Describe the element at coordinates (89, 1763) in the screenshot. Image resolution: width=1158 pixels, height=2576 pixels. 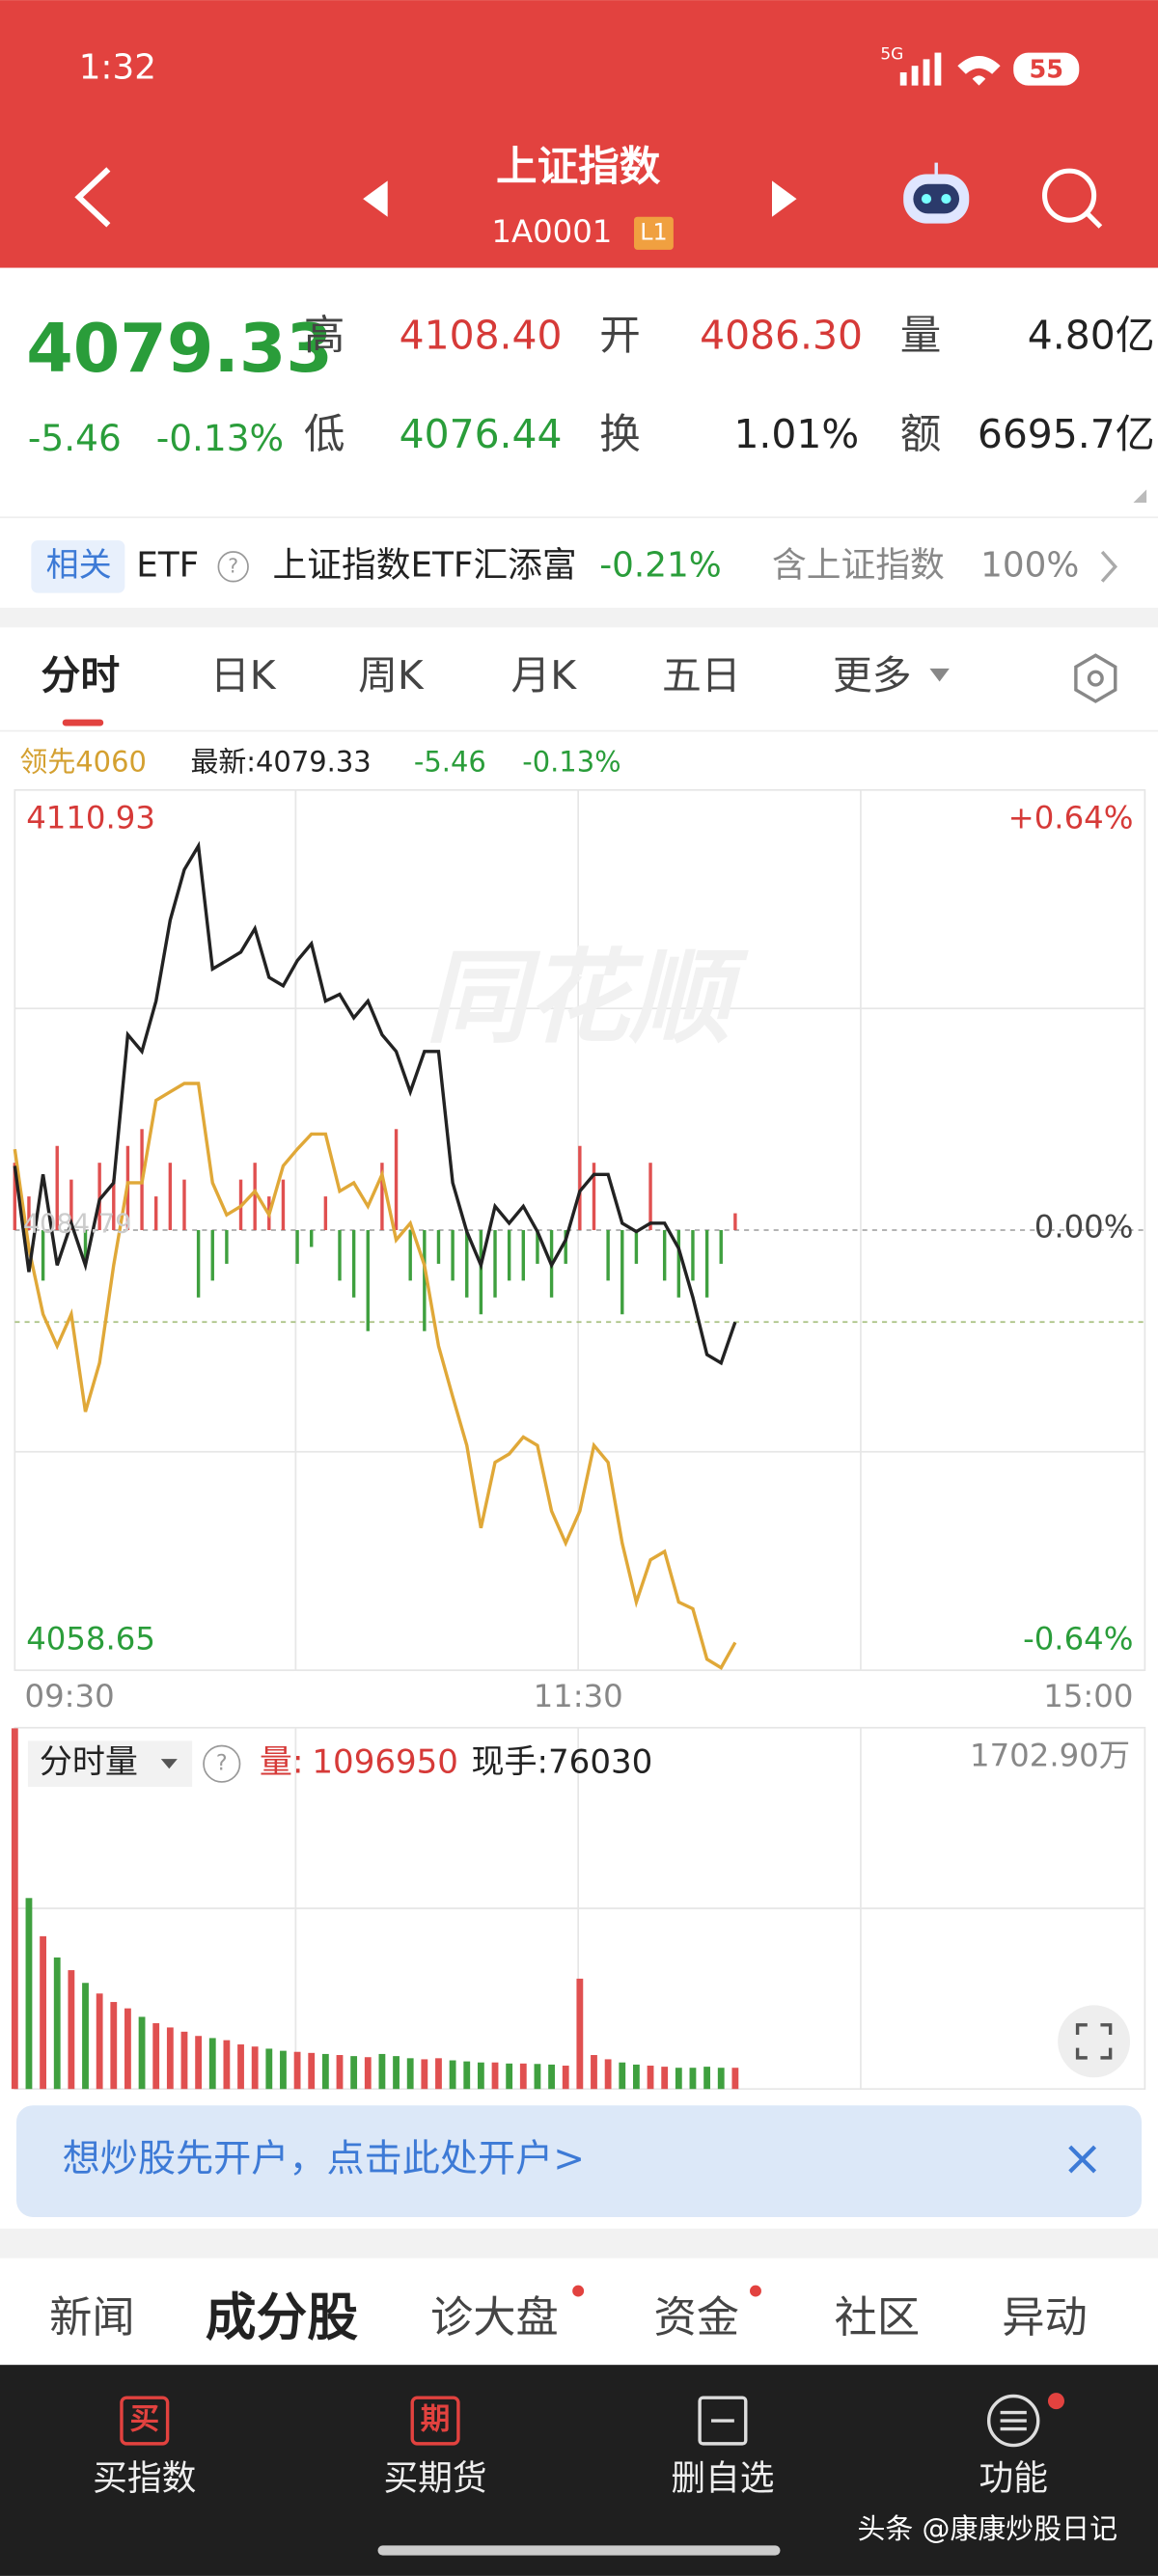
I see `volume-selector: 分时量` at that location.